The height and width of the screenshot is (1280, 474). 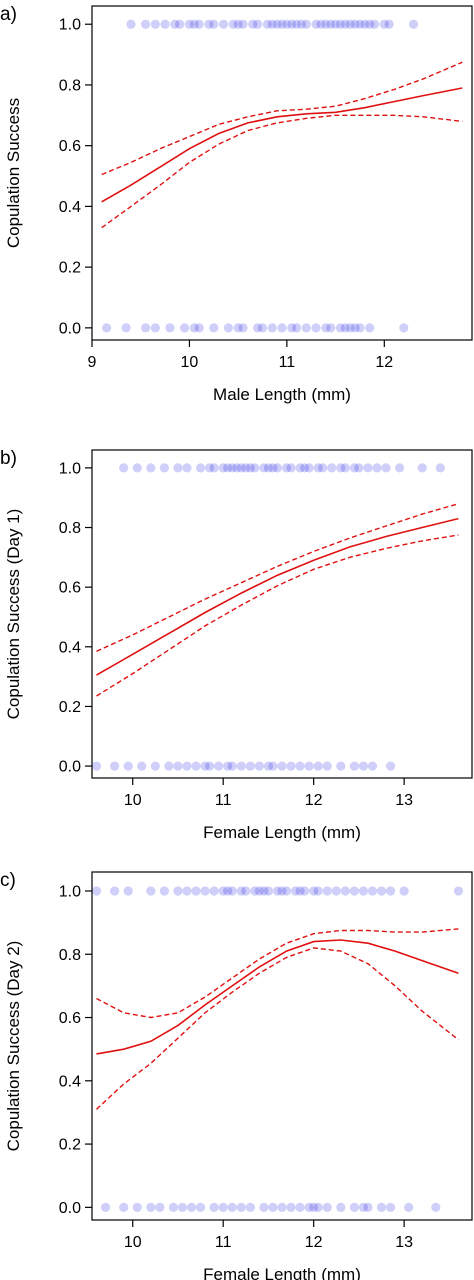 What do you see at coordinates (70, 588) in the screenshot?
I see `y-tick-label: 0.6` at bounding box center [70, 588].